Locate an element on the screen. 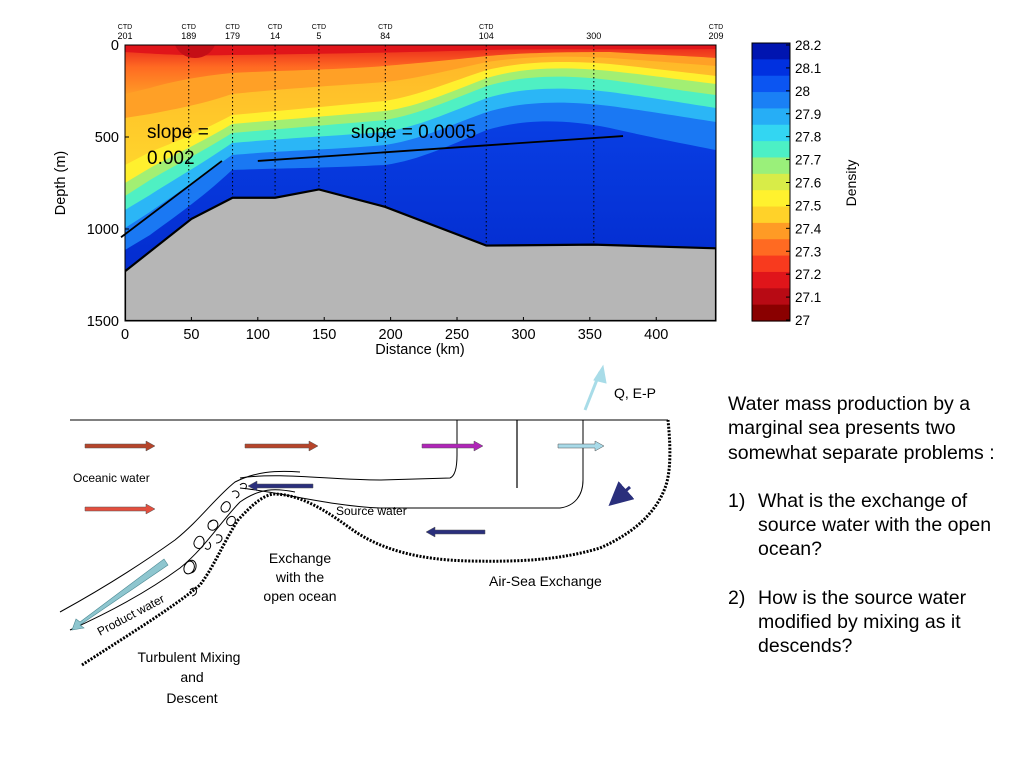  y-tick-label: 1500 is located at coordinates (103, 322).